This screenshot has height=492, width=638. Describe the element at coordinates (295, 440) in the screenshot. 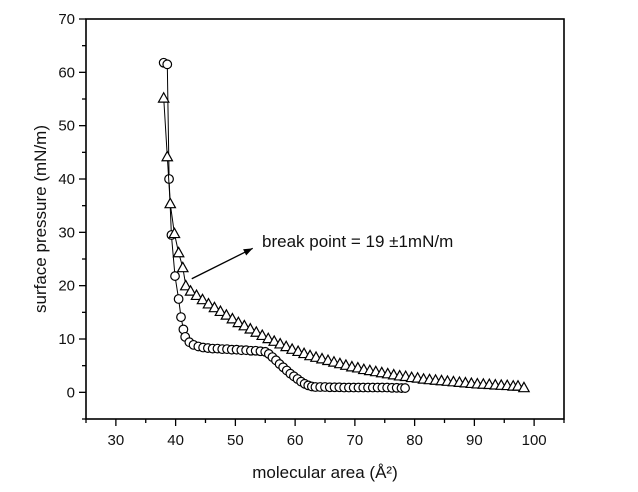

I see `x-tick-label: 60` at that location.